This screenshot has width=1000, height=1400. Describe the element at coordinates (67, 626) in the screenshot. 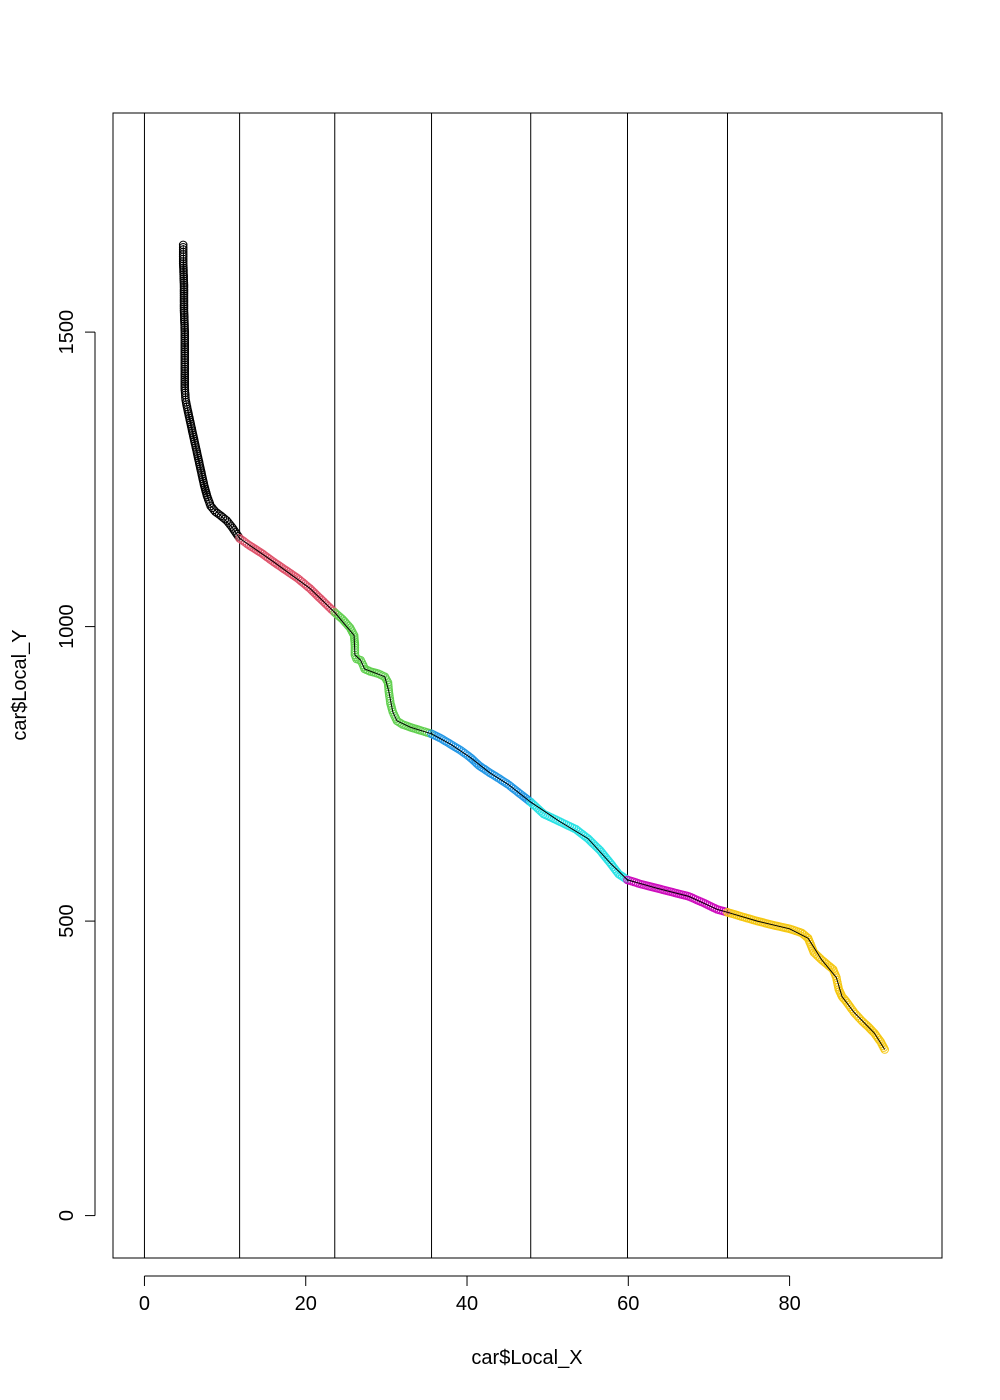

I see `y-tick-label: 1000` at that location.